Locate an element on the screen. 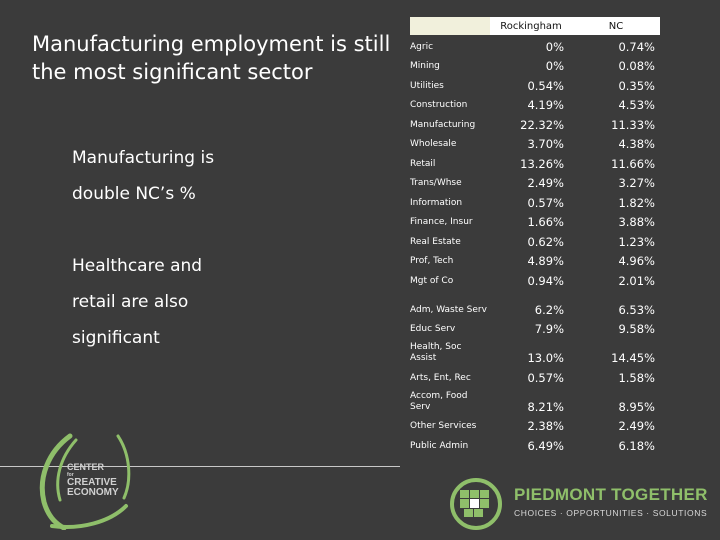  cce-line2: for is located at coordinates (70, 475).